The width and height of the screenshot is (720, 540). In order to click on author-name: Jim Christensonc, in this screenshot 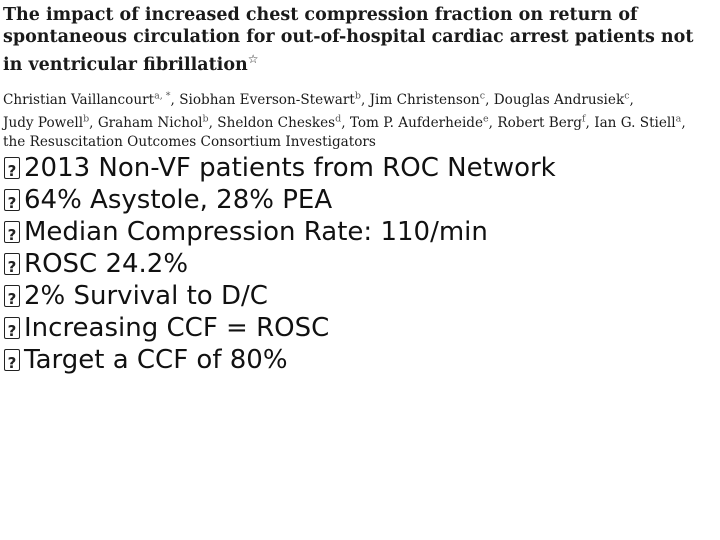, I will do `click(431, 99)`.